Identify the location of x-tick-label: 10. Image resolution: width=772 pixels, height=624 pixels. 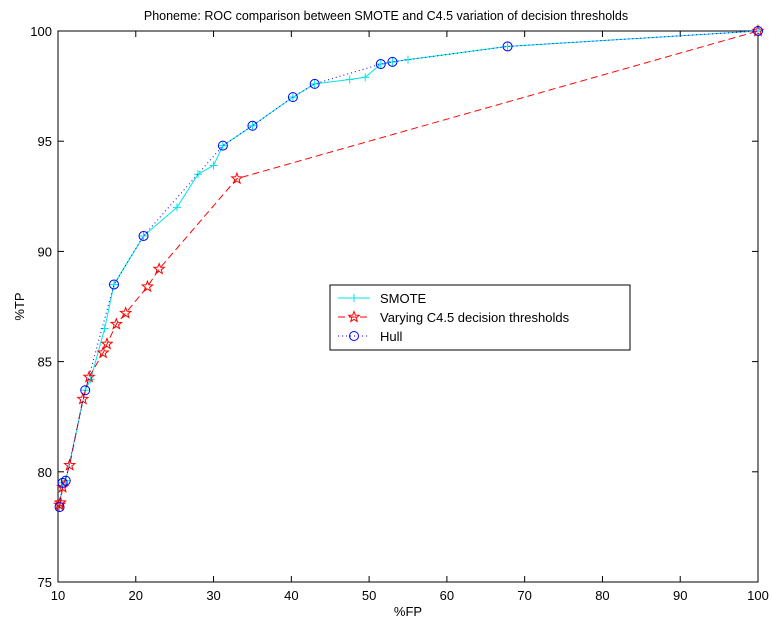
(58, 595).